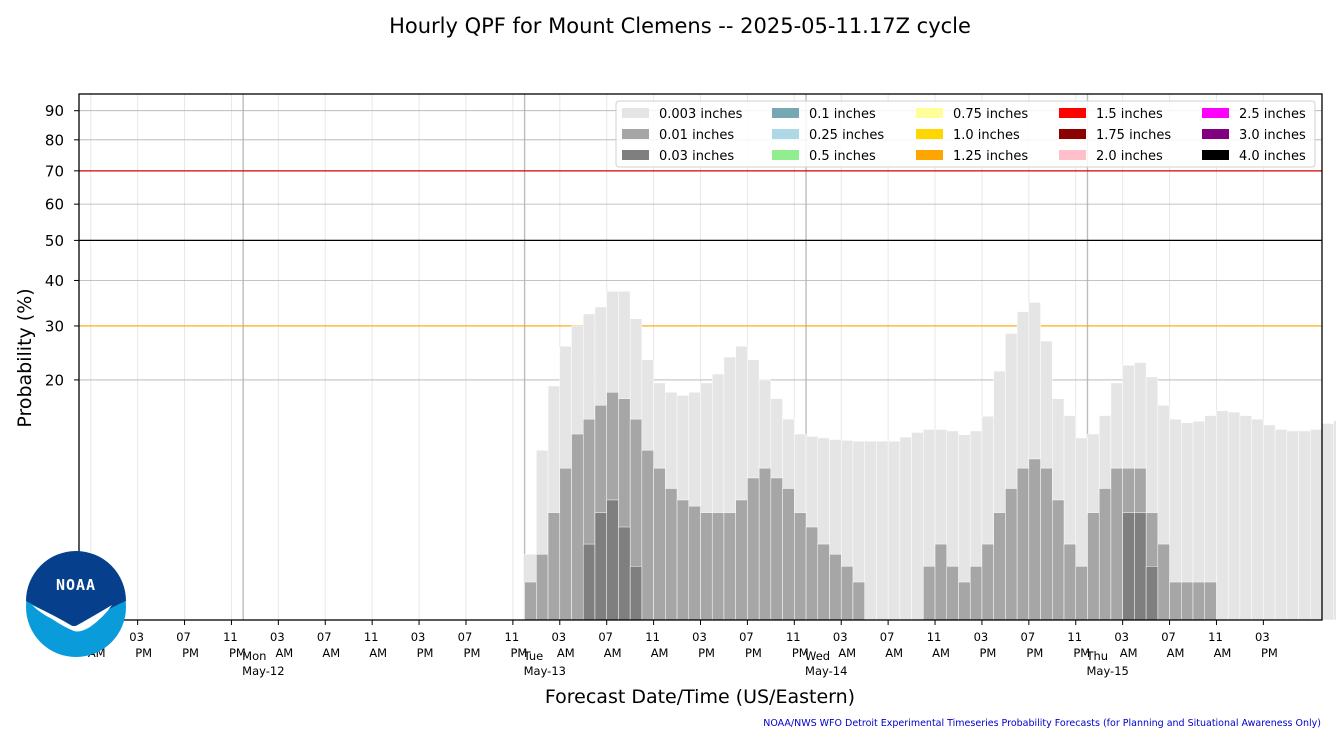  Describe the element at coordinates (842, 114) in the screenshot. I see `legend-entry: 0.1 inches` at that location.